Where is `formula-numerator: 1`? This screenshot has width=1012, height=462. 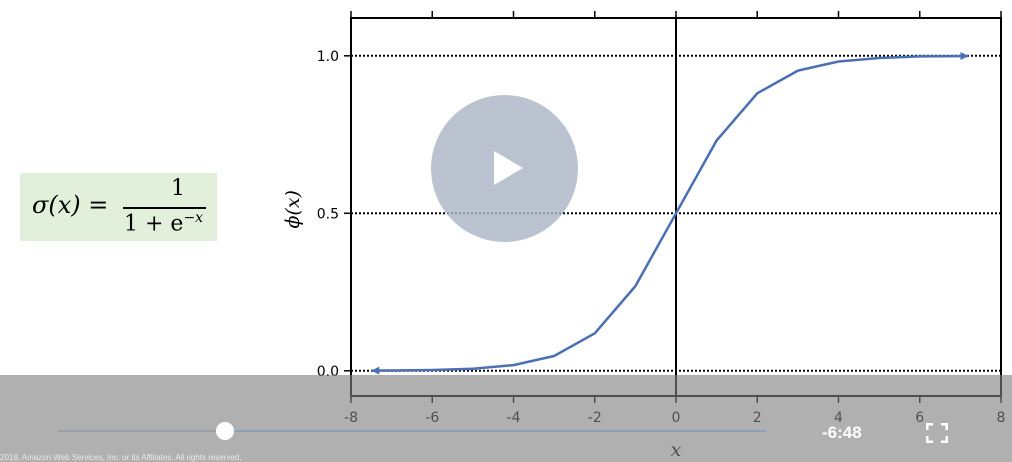
formula-numerator: 1 is located at coordinates (178, 188).